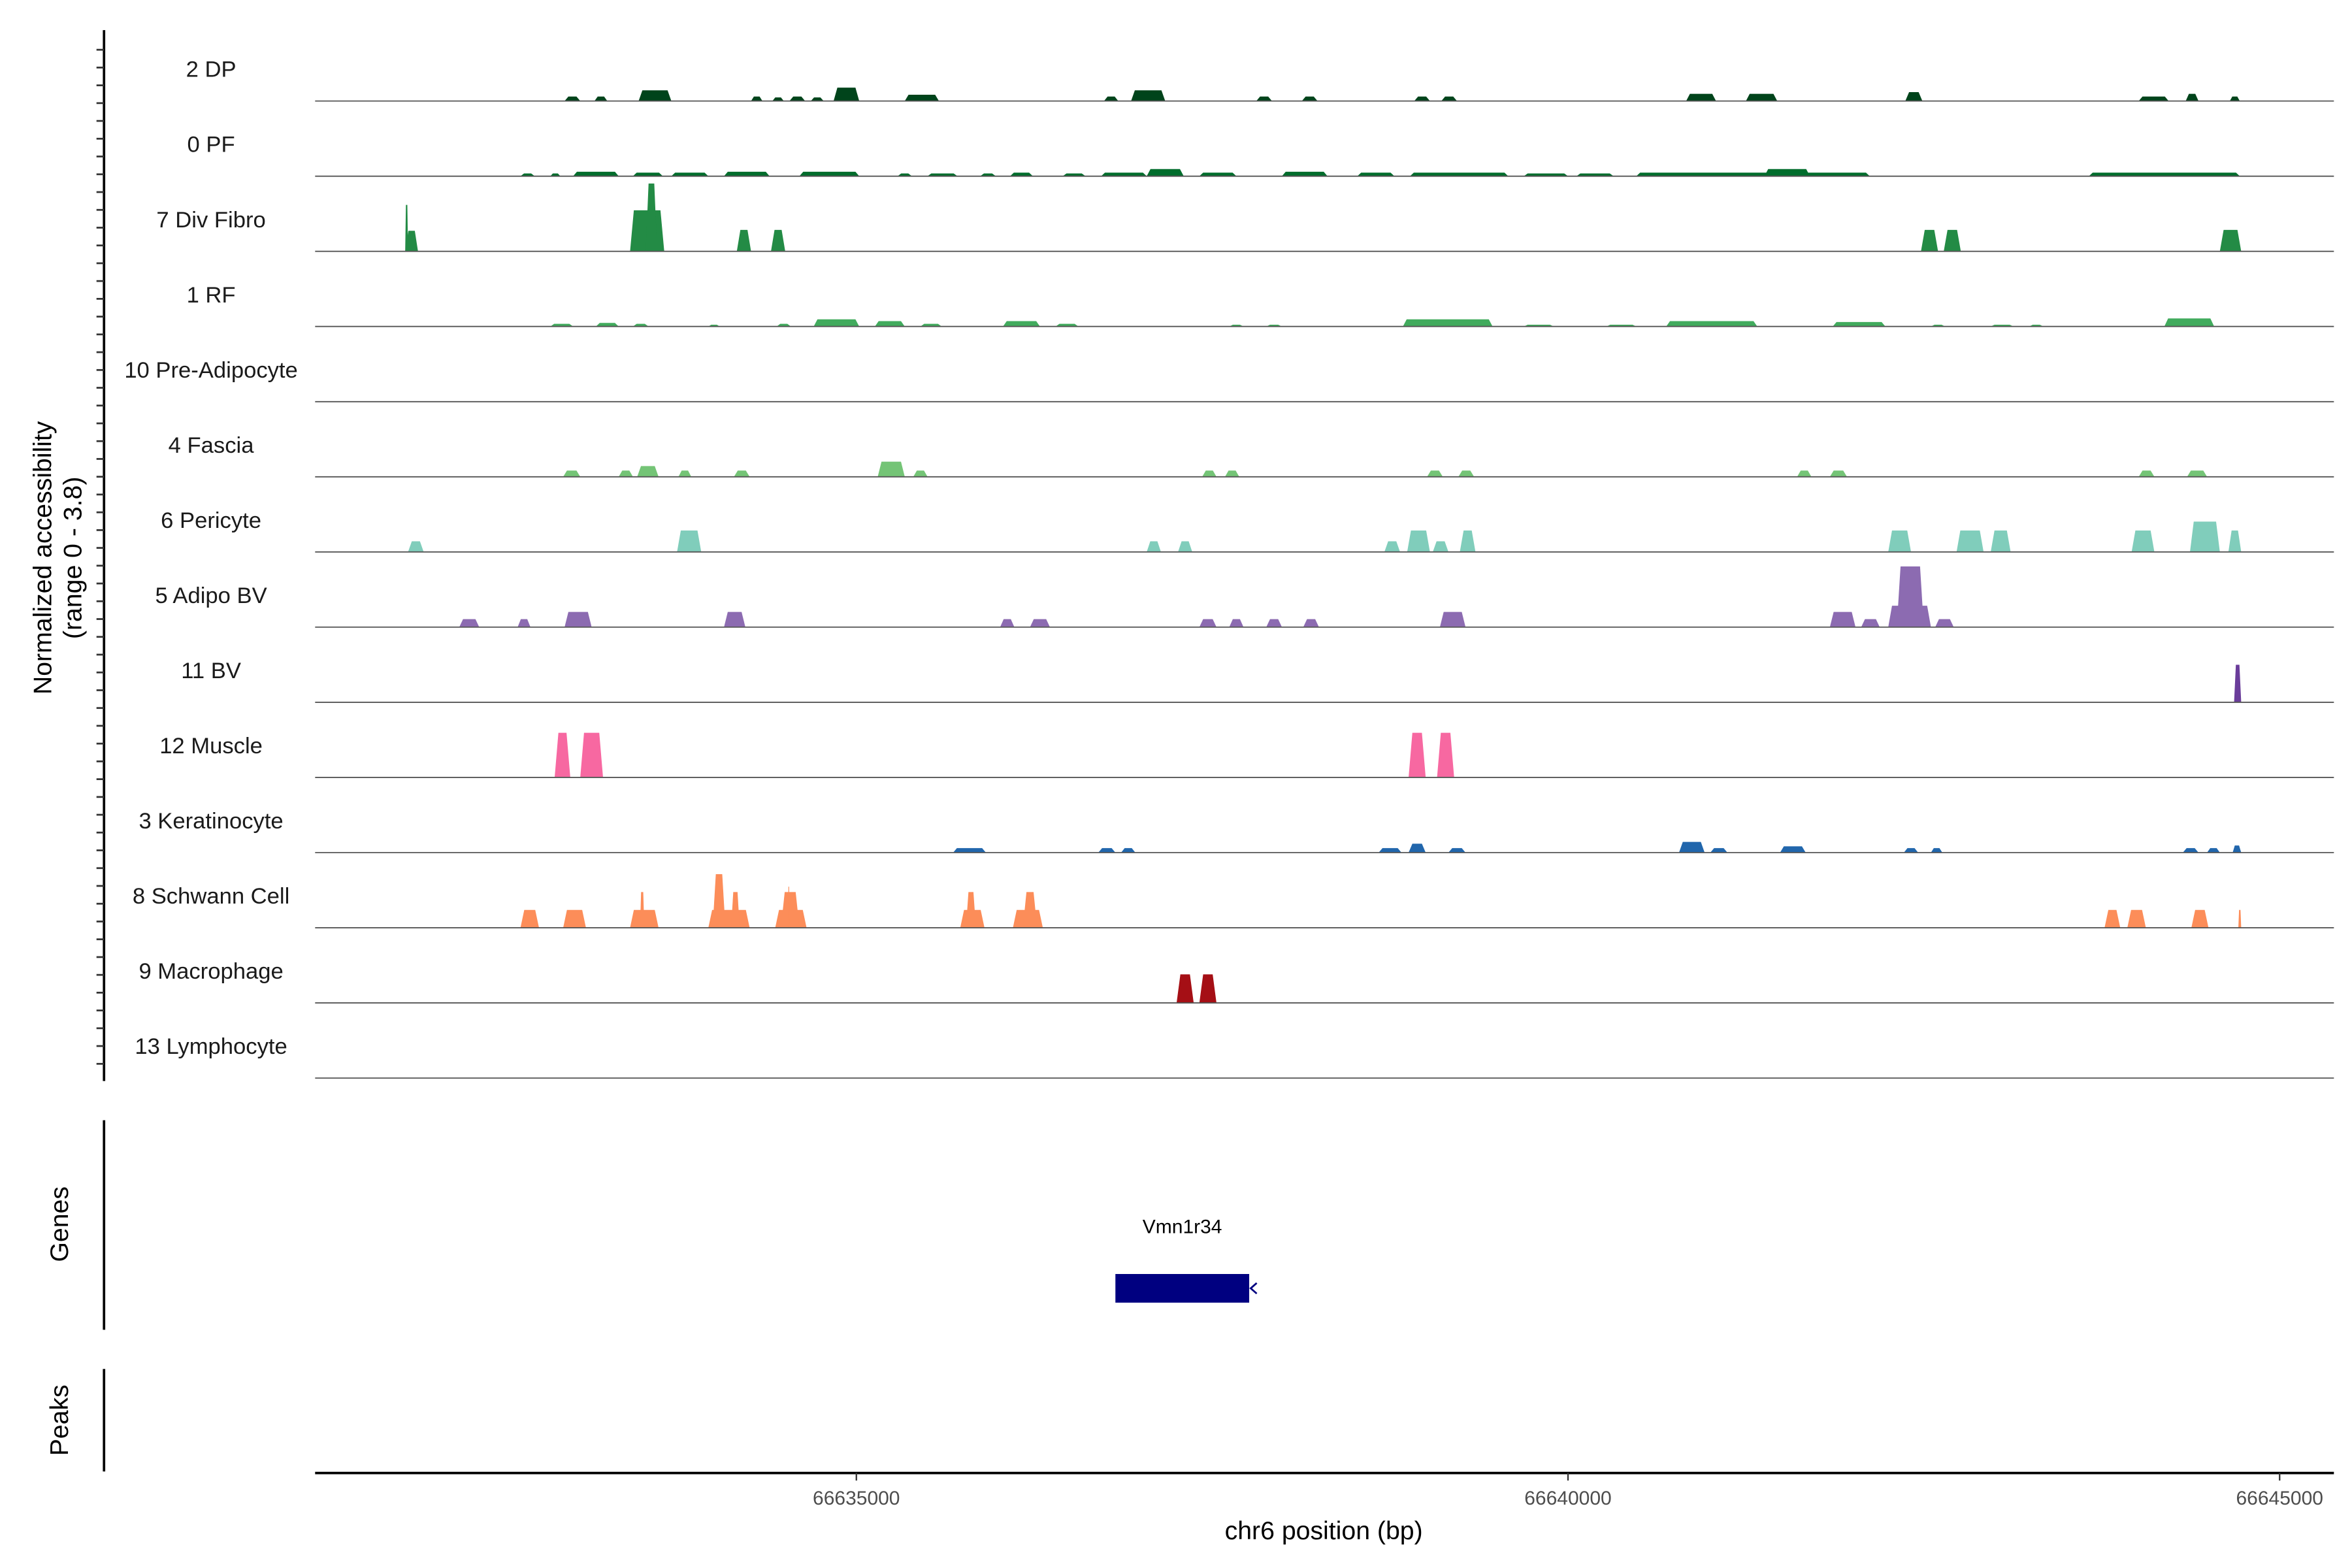  What do you see at coordinates (1245, 217) in the screenshot?
I see `track-7-div-fibro: 7 Div Fibro` at bounding box center [1245, 217].